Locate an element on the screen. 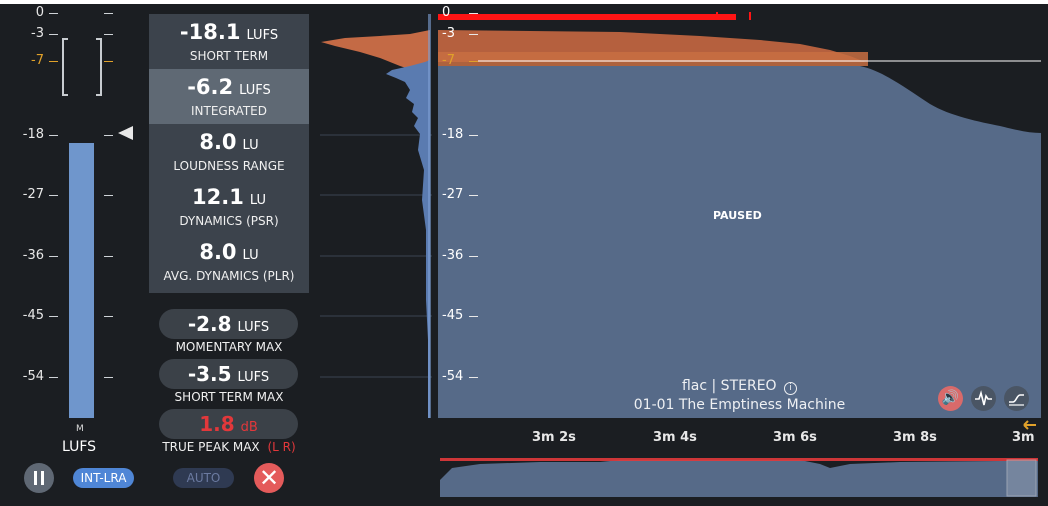 The height and width of the screenshot is (506, 1048). left-scale-label: -27 is located at coordinates (33, 194).